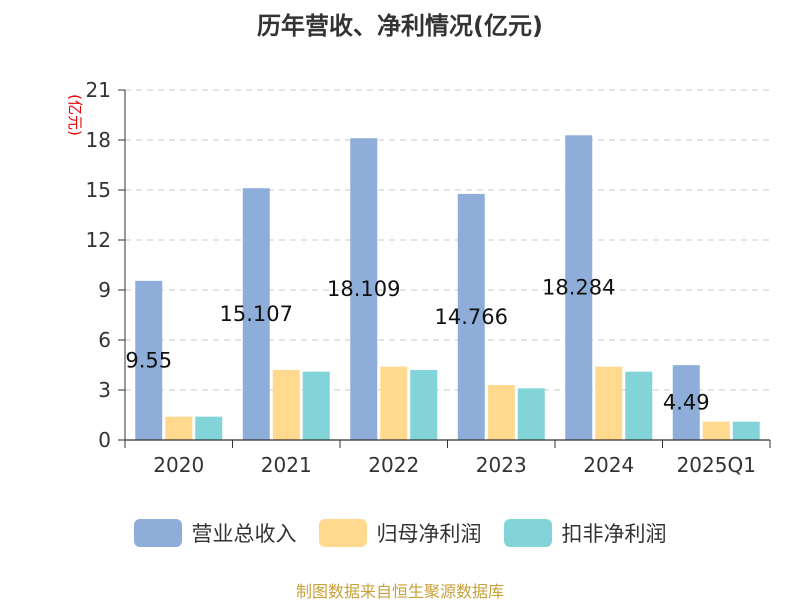  I want to click on chart-title: 历年营收、净利情况(亿元), so click(400, 26).